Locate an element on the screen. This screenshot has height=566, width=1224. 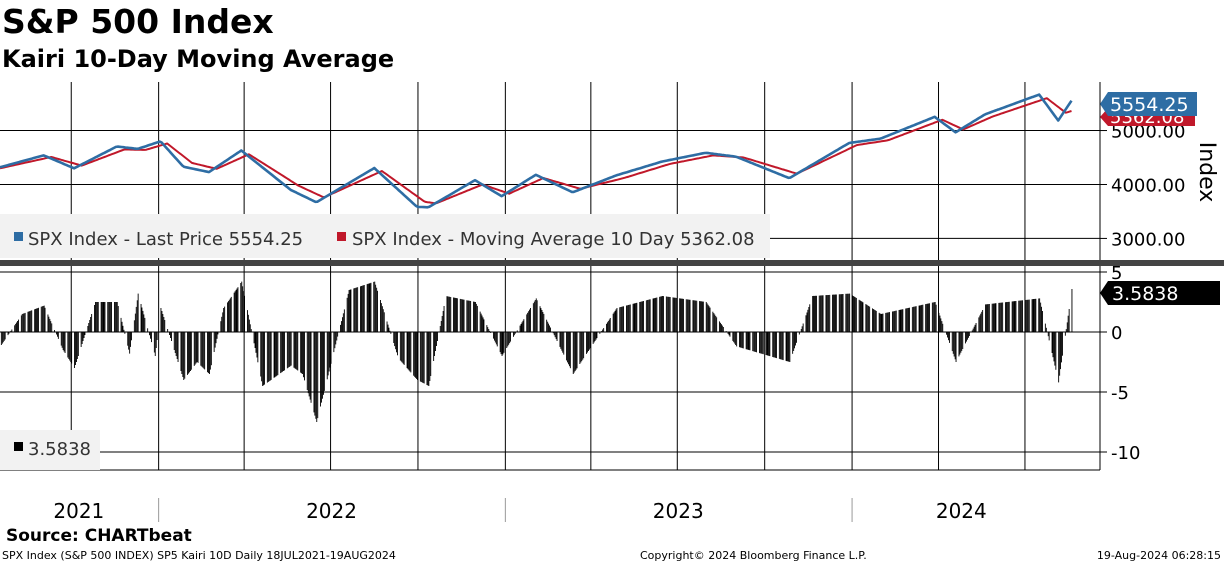
source-note: Source: CHARTbeat is located at coordinates (99, 536).